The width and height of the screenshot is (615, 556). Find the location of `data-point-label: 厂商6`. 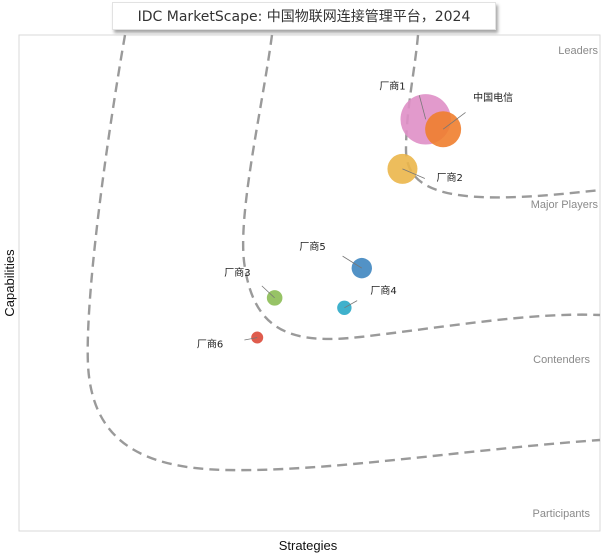

data-point-label: 厂商6 is located at coordinates (210, 344).